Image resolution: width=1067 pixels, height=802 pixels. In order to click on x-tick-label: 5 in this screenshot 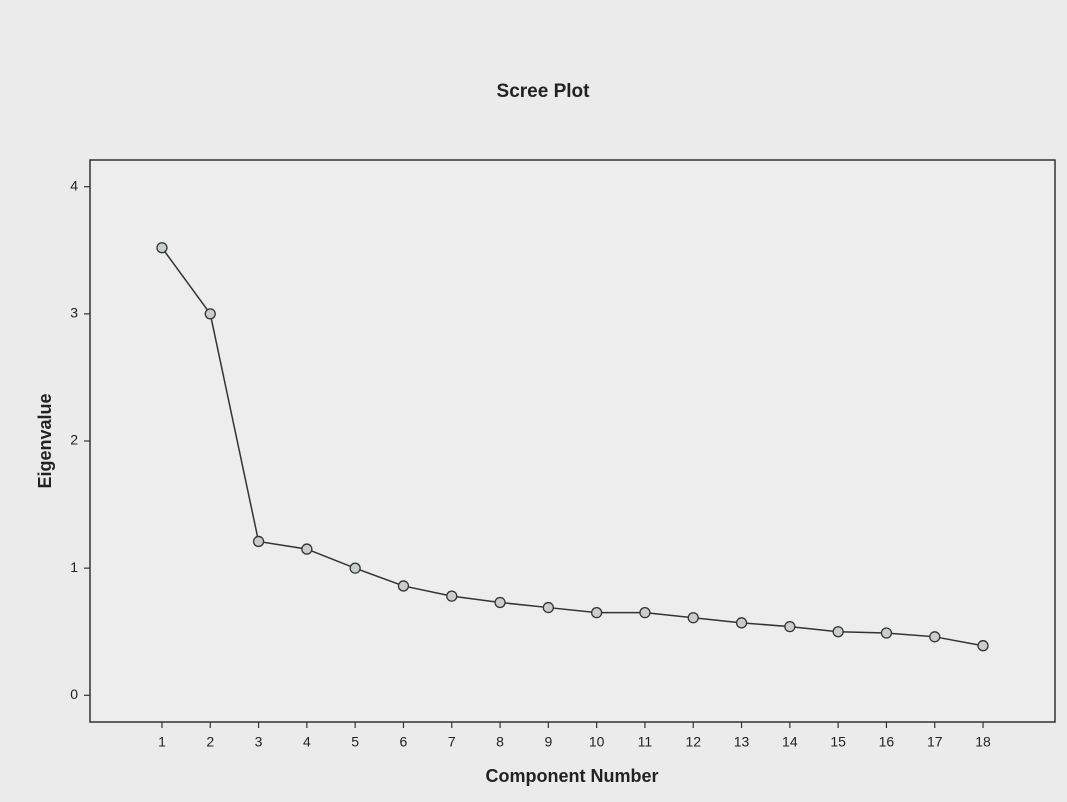, I will do `click(355, 742)`.